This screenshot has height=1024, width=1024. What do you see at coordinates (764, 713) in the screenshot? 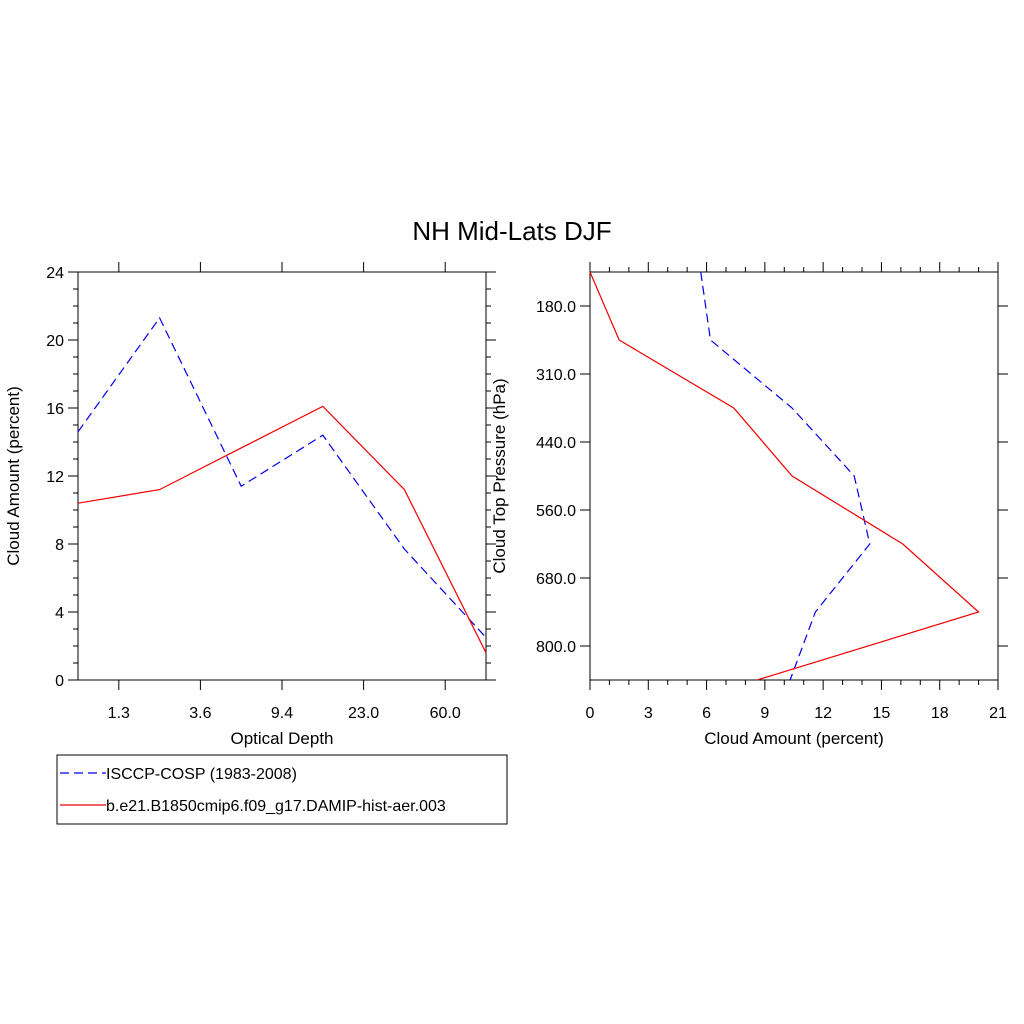
I see `right-x-tick-label: 9` at bounding box center [764, 713].